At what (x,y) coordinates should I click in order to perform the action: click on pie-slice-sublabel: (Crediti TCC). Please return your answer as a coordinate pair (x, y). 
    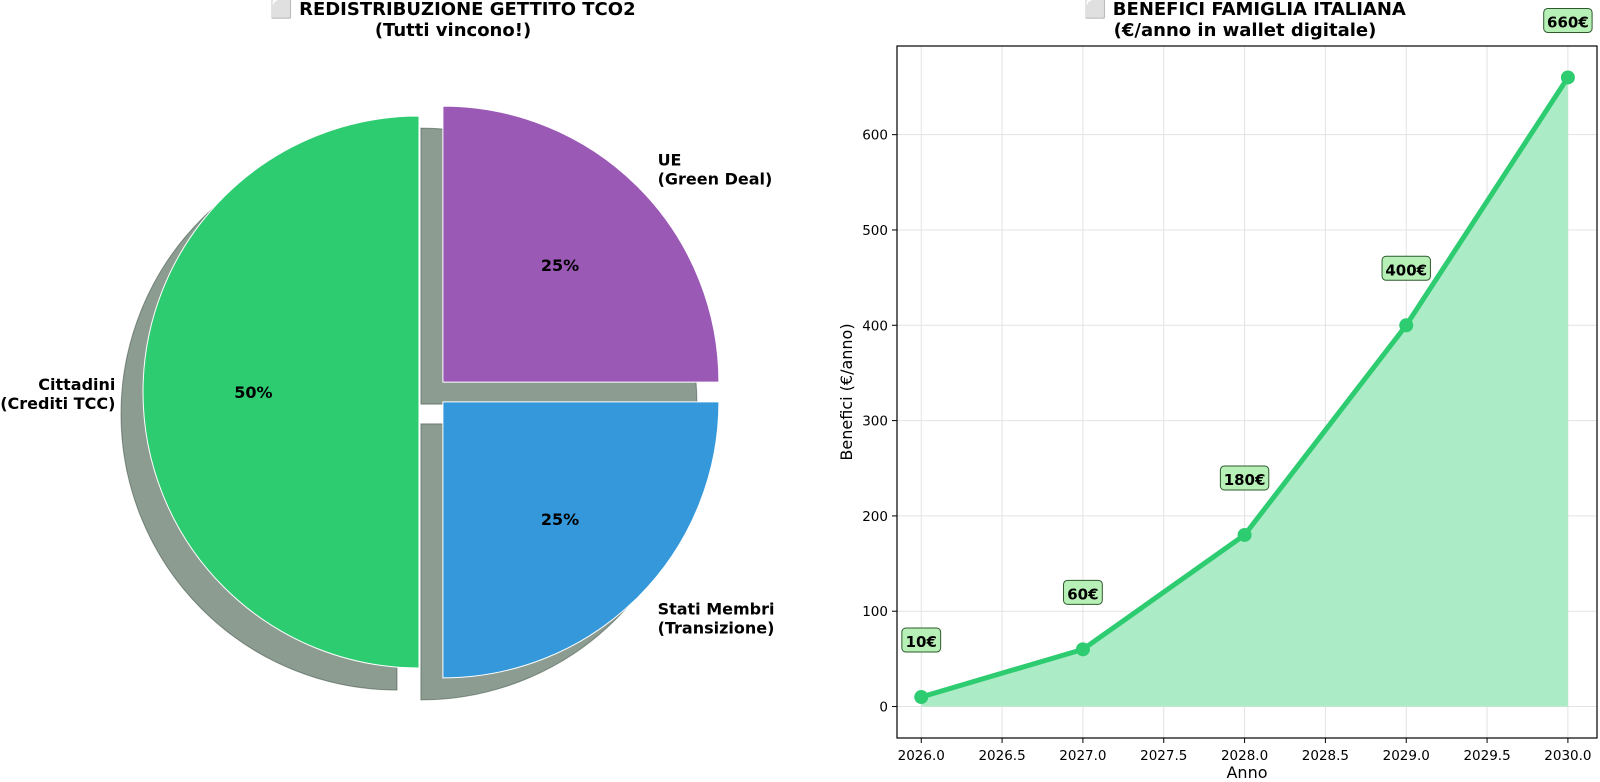
    Looking at the image, I should click on (57, 403).